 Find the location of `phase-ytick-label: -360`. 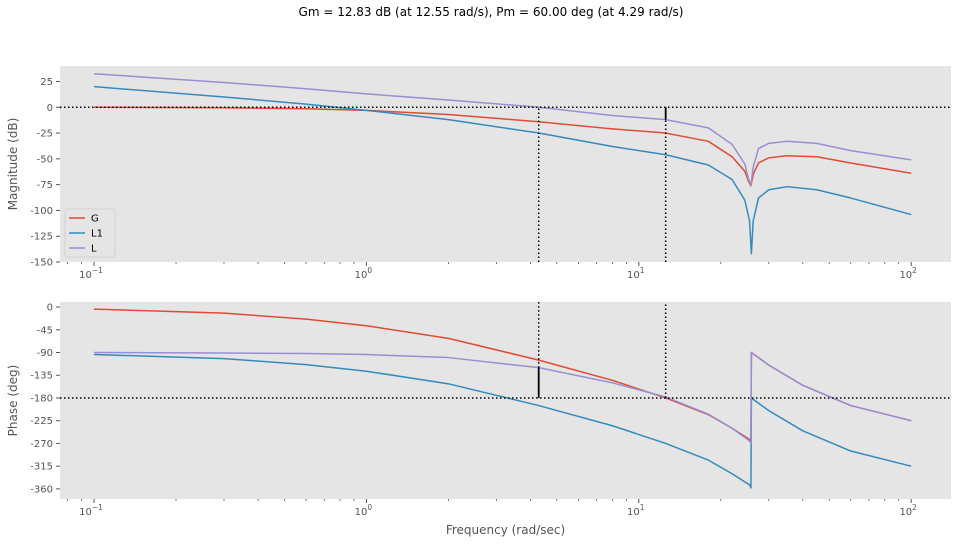

phase-ytick-label: -360 is located at coordinates (41, 489).